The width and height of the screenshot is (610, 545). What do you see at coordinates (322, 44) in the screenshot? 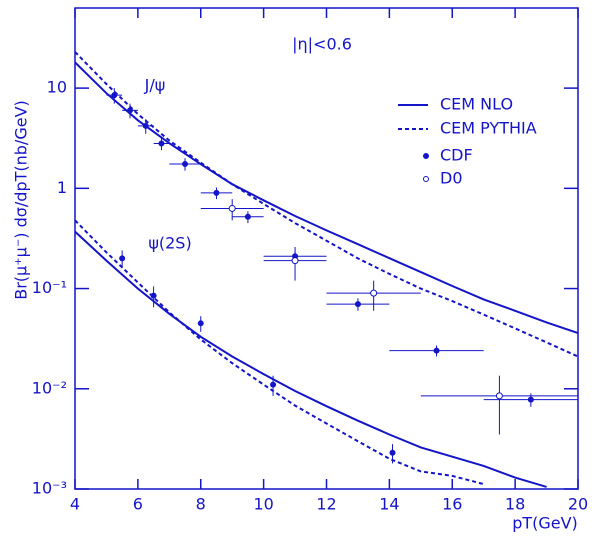
I see `annotation: |η|<0.6` at bounding box center [322, 44].